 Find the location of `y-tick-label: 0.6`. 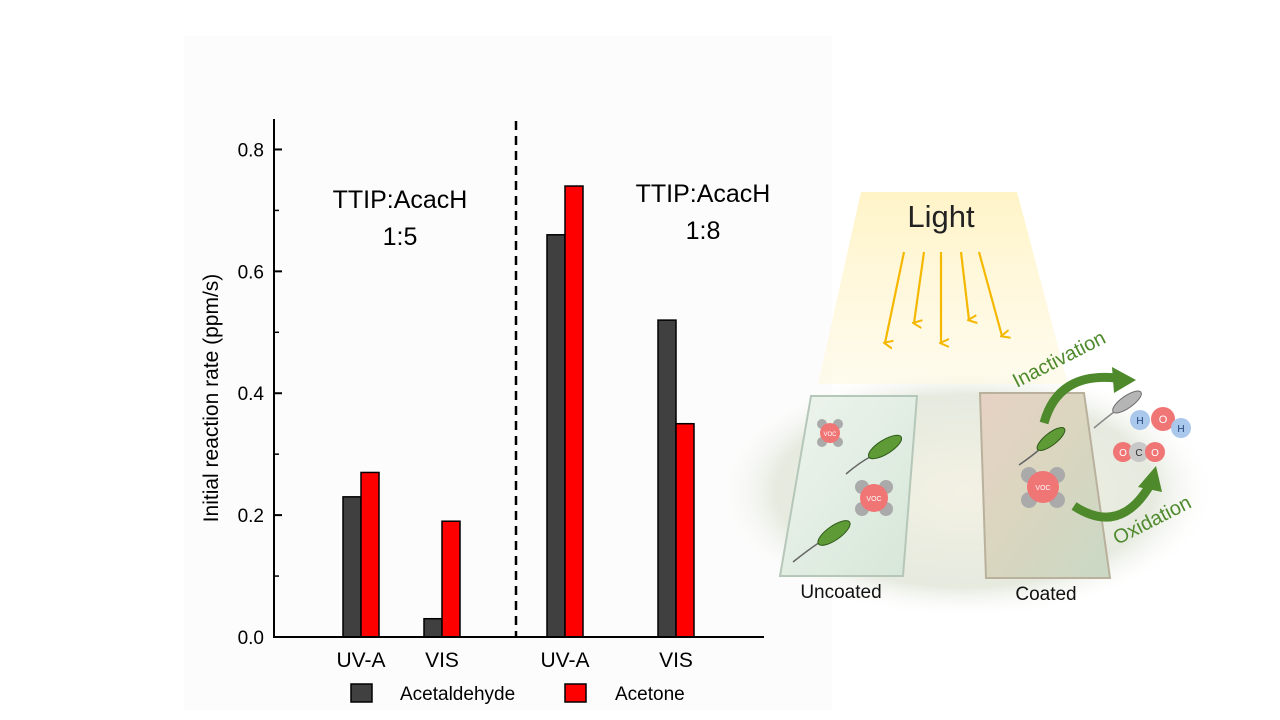

y-tick-label: 0.6 is located at coordinates (251, 272).